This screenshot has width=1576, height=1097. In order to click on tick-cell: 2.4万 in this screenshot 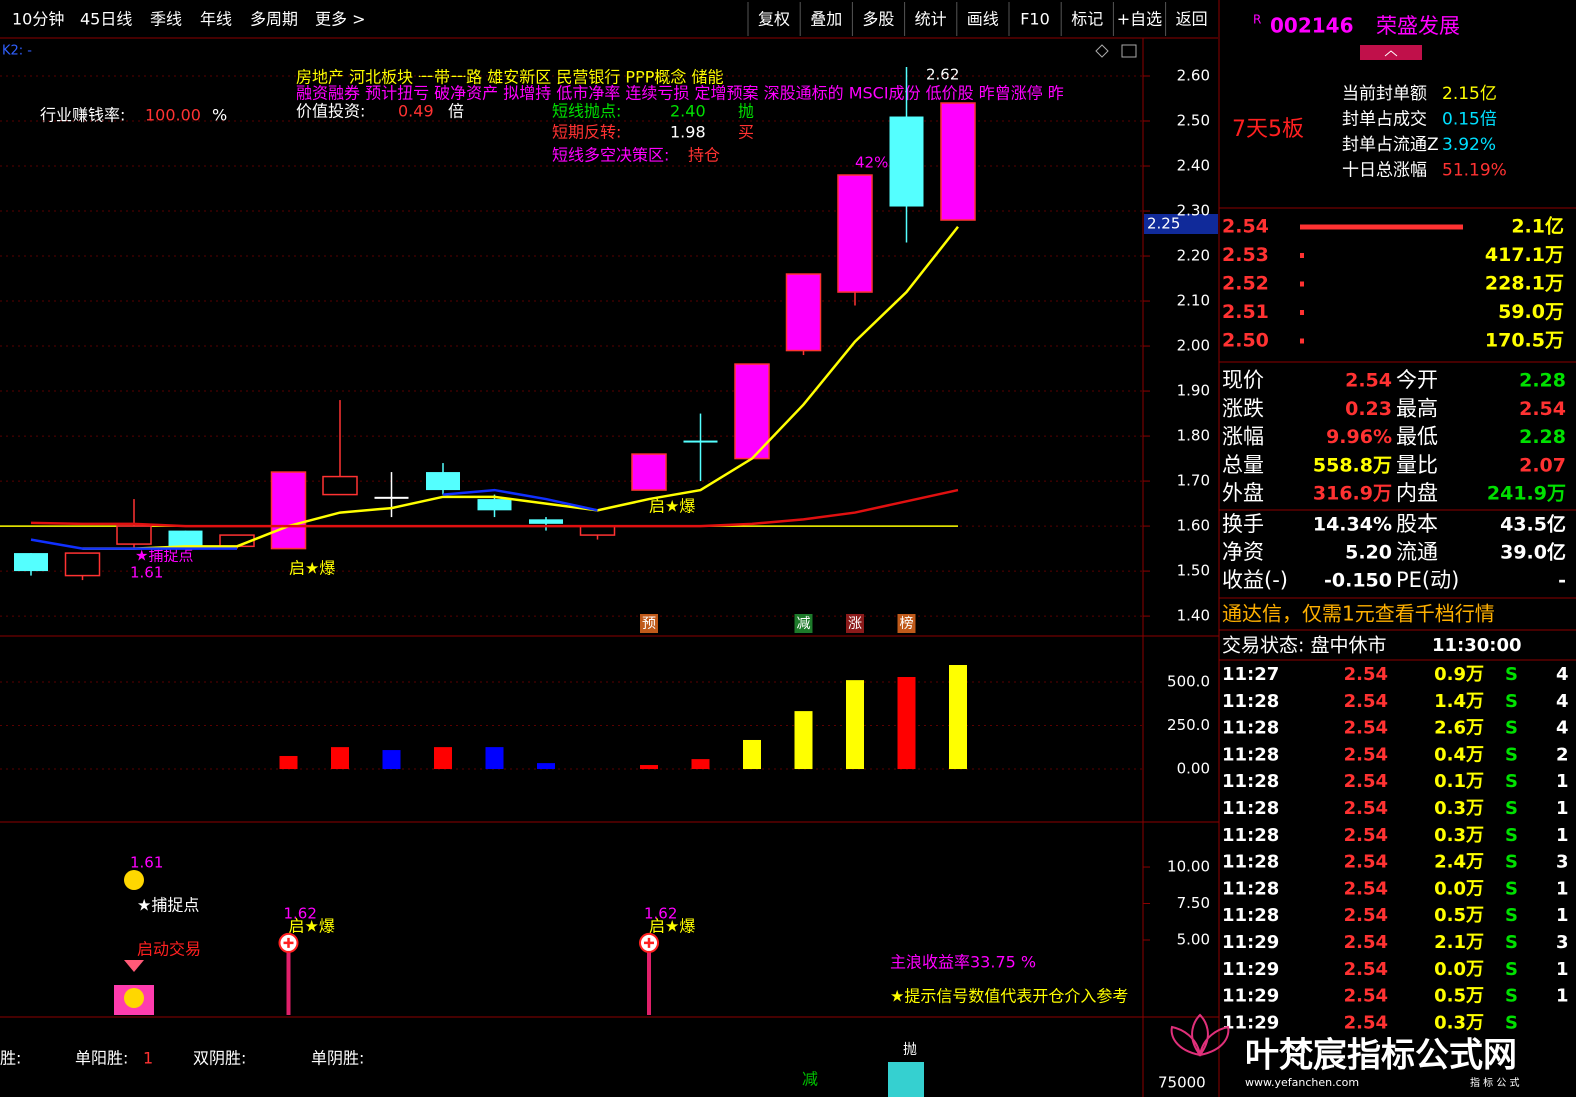, I will do `click(1459, 862)`.